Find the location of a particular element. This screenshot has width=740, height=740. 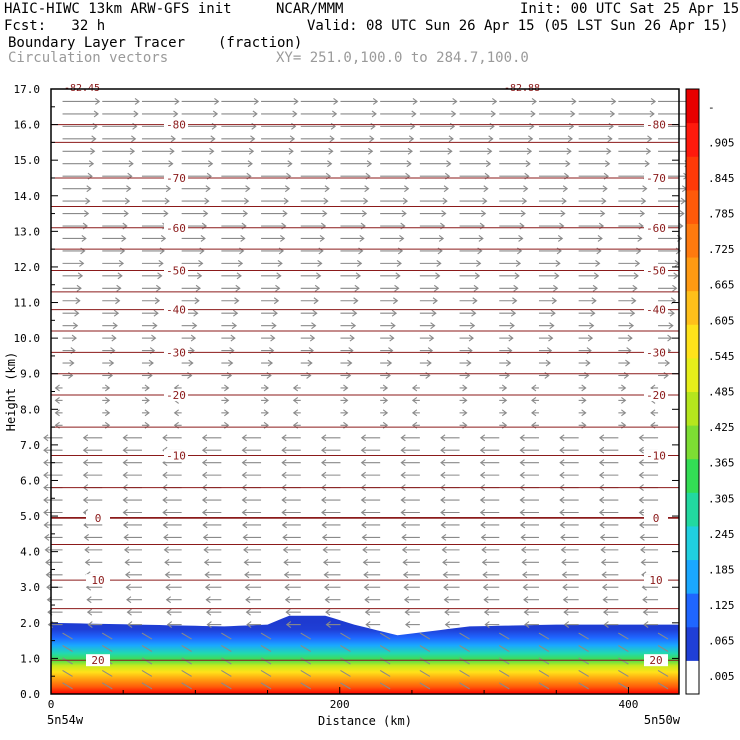

y-tick-label: 15.0 is located at coordinates (27, 160).